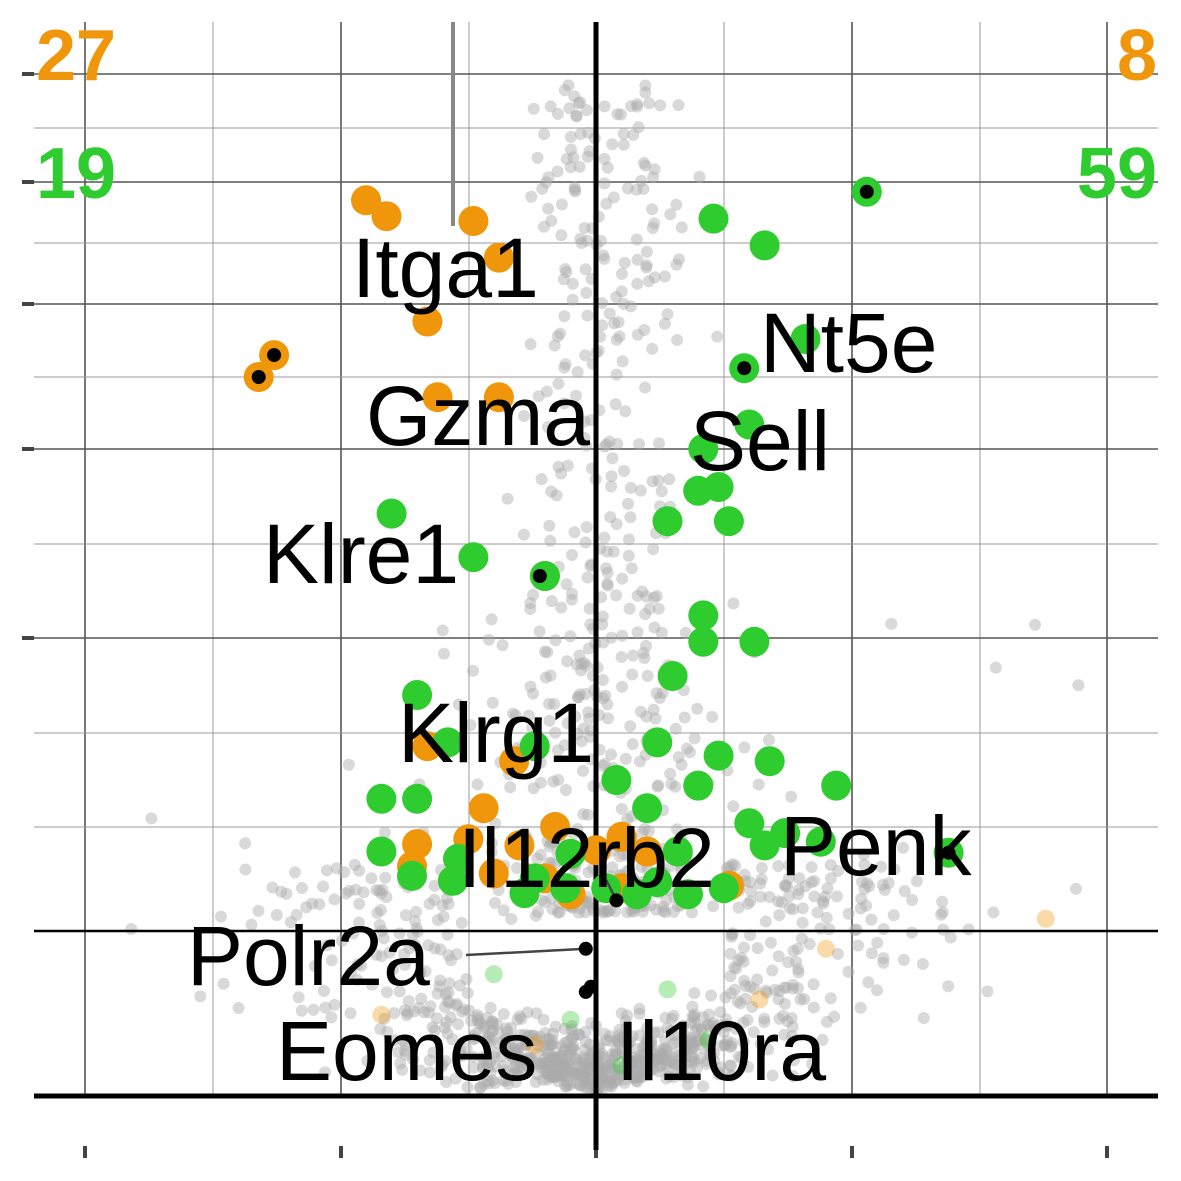  What do you see at coordinates (525, 952) in the screenshot?
I see `connector-polr2a` at bounding box center [525, 952].